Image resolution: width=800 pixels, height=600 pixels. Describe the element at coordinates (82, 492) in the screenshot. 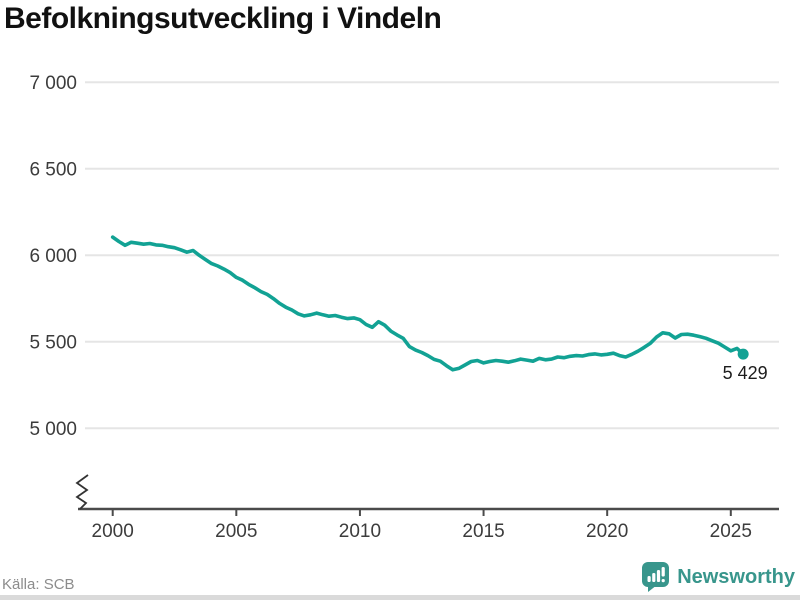

I see `axis-break-icon` at that location.